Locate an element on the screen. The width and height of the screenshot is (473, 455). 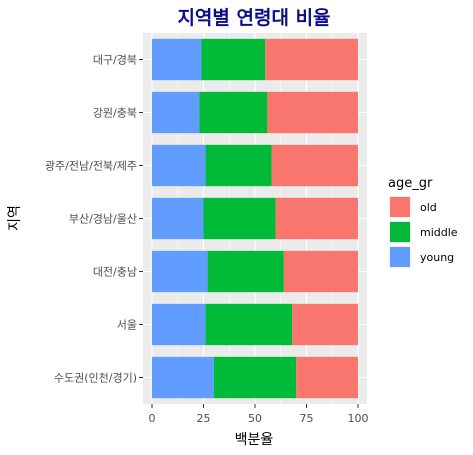
chart-title: 지역별 연령대 비율 is located at coordinates (253, 18).